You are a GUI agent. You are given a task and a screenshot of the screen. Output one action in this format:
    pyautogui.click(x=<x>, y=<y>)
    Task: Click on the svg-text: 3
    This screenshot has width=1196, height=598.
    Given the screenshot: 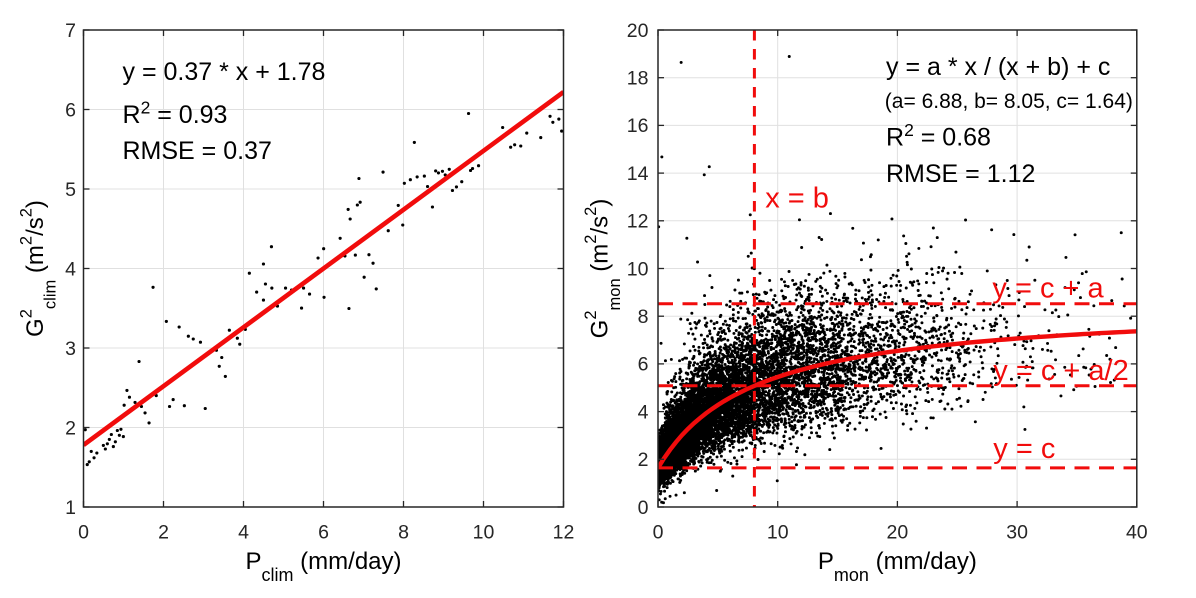 What is the action you would take?
    pyautogui.click(x=70, y=349)
    